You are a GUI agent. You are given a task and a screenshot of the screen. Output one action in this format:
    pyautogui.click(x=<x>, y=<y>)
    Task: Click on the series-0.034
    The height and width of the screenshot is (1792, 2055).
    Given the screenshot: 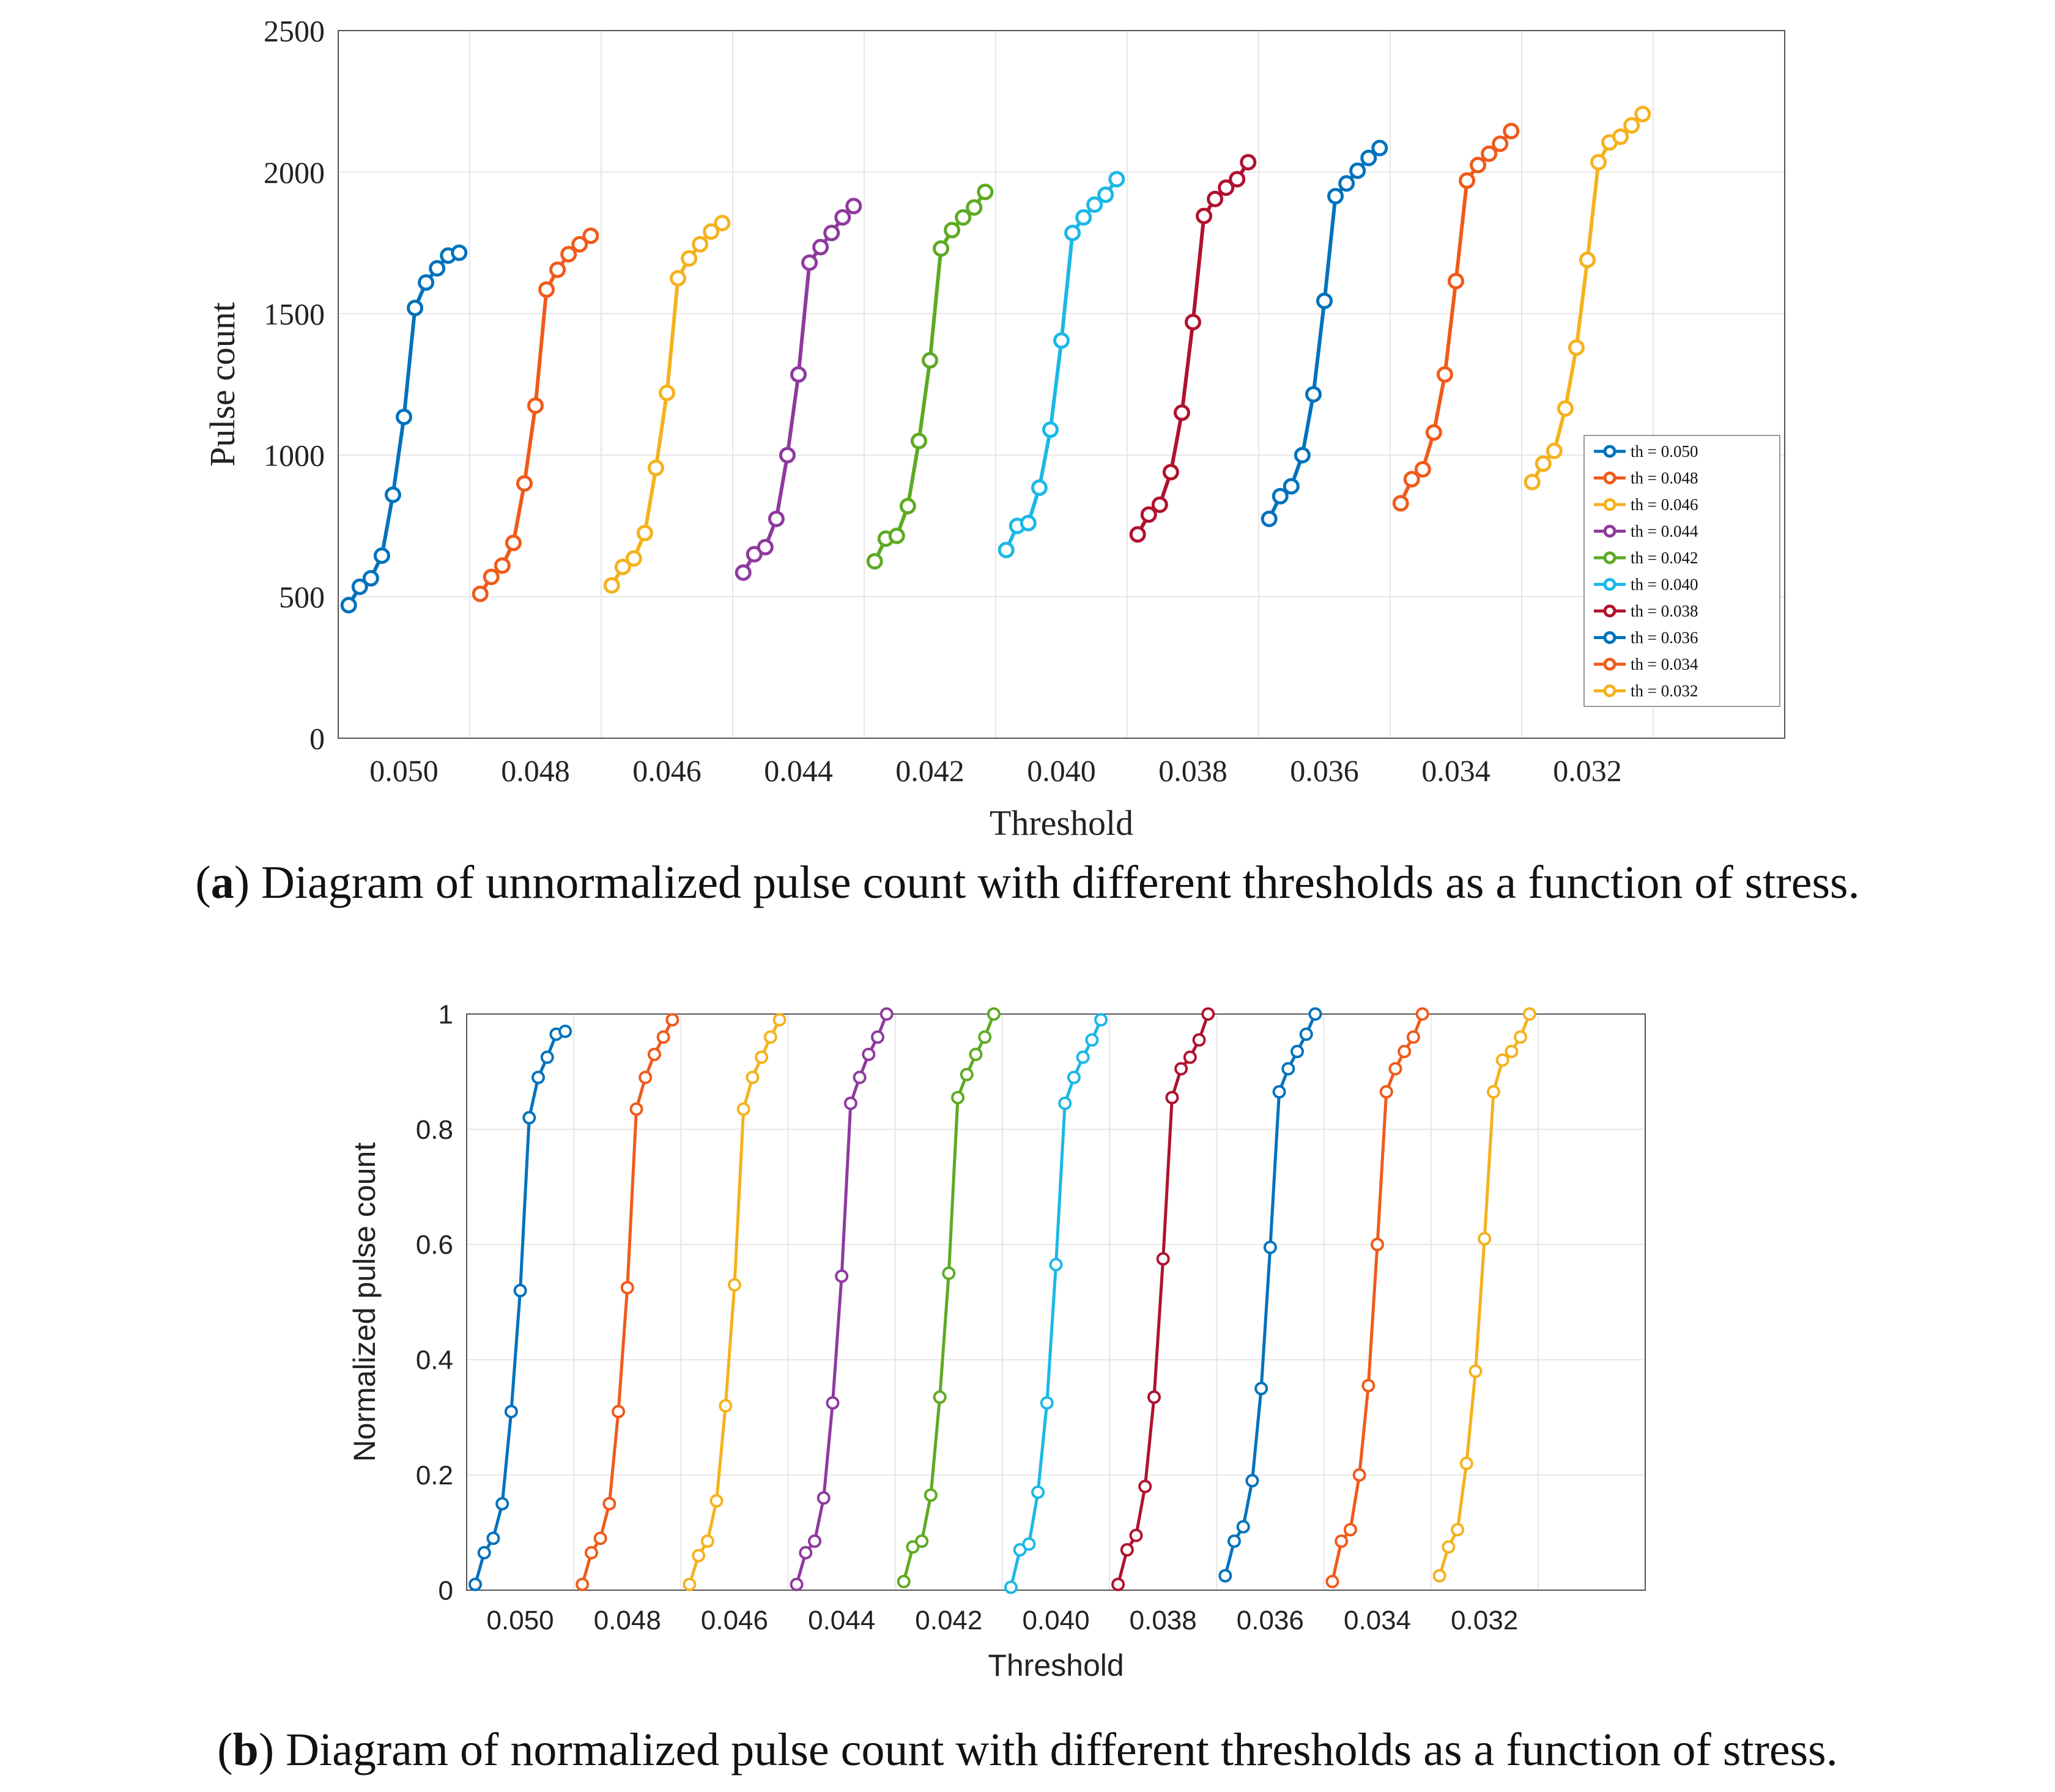 What is the action you would take?
    pyautogui.click(x=1377, y=1297)
    